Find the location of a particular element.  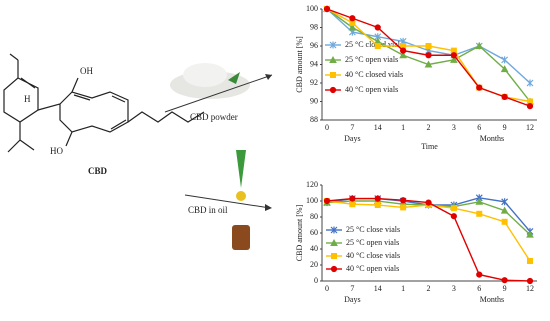

y-tick-label: 20 is located at coordinates (314, 264).